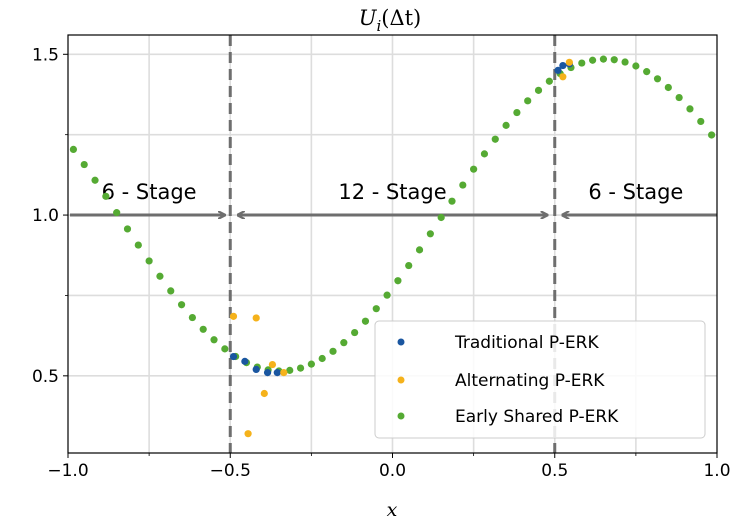 Image resolution: width=747 pixels, height=528 pixels. I want to click on region-annotations: 6 - Stage 12 - Stage 6 - Stage, so click(393, 197).